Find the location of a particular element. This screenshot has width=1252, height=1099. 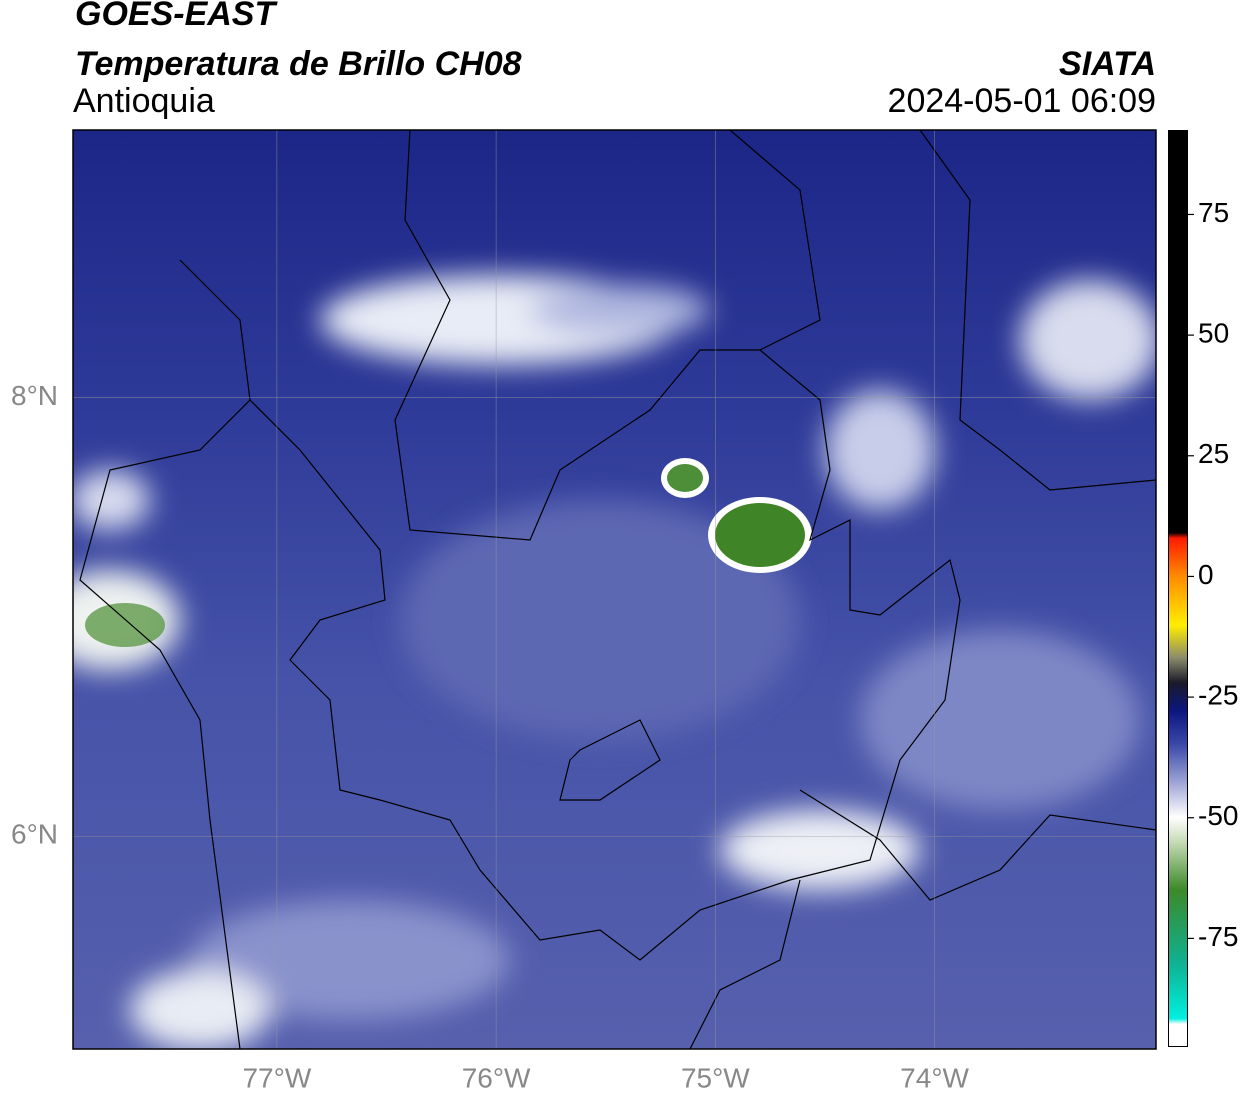

x-tick-label: 76°W is located at coordinates (496, 1077).